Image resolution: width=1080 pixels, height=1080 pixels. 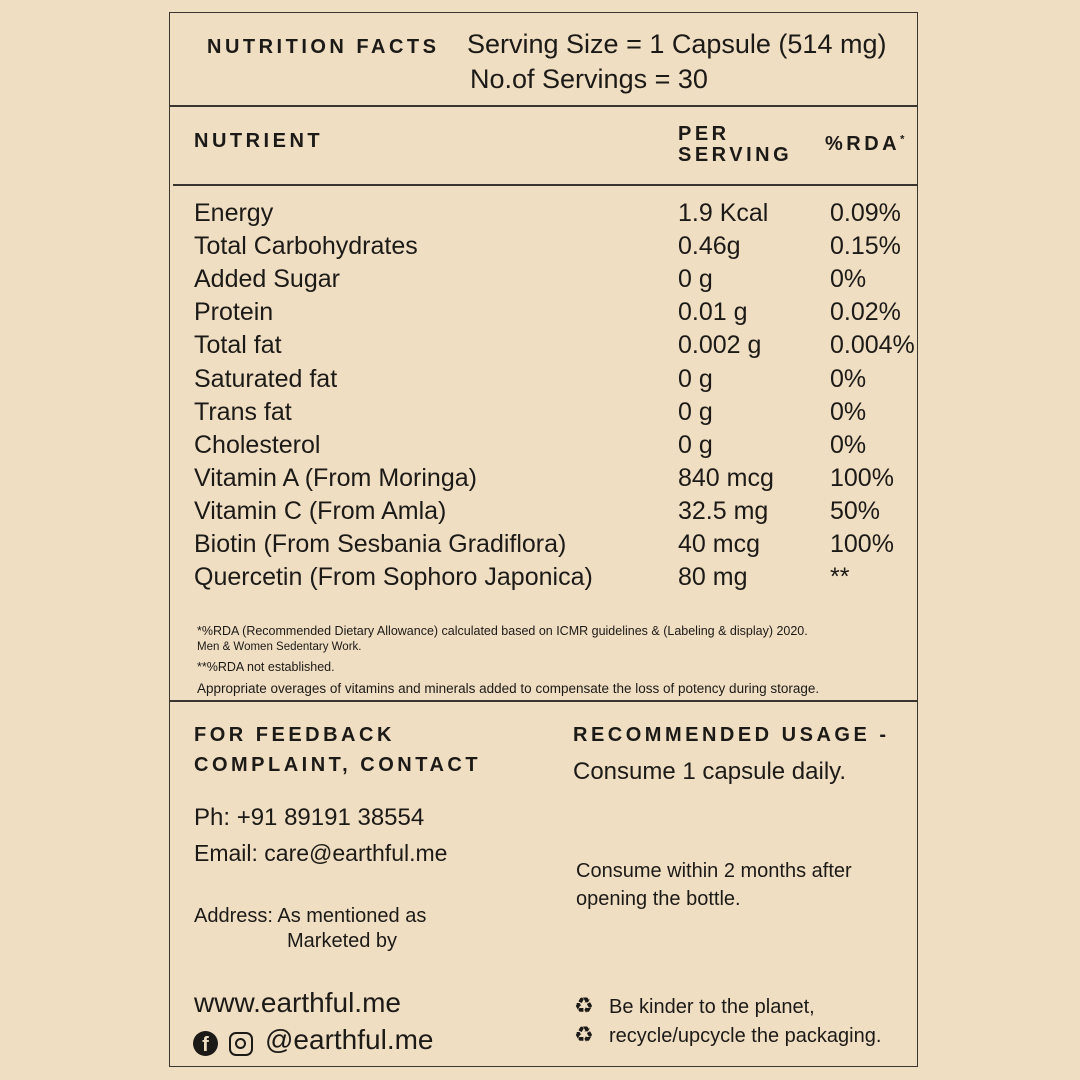 I want to click on nutrient-row: Quercetin (From Sophoro Japonica) 80 mg **, so click(x=559, y=579).